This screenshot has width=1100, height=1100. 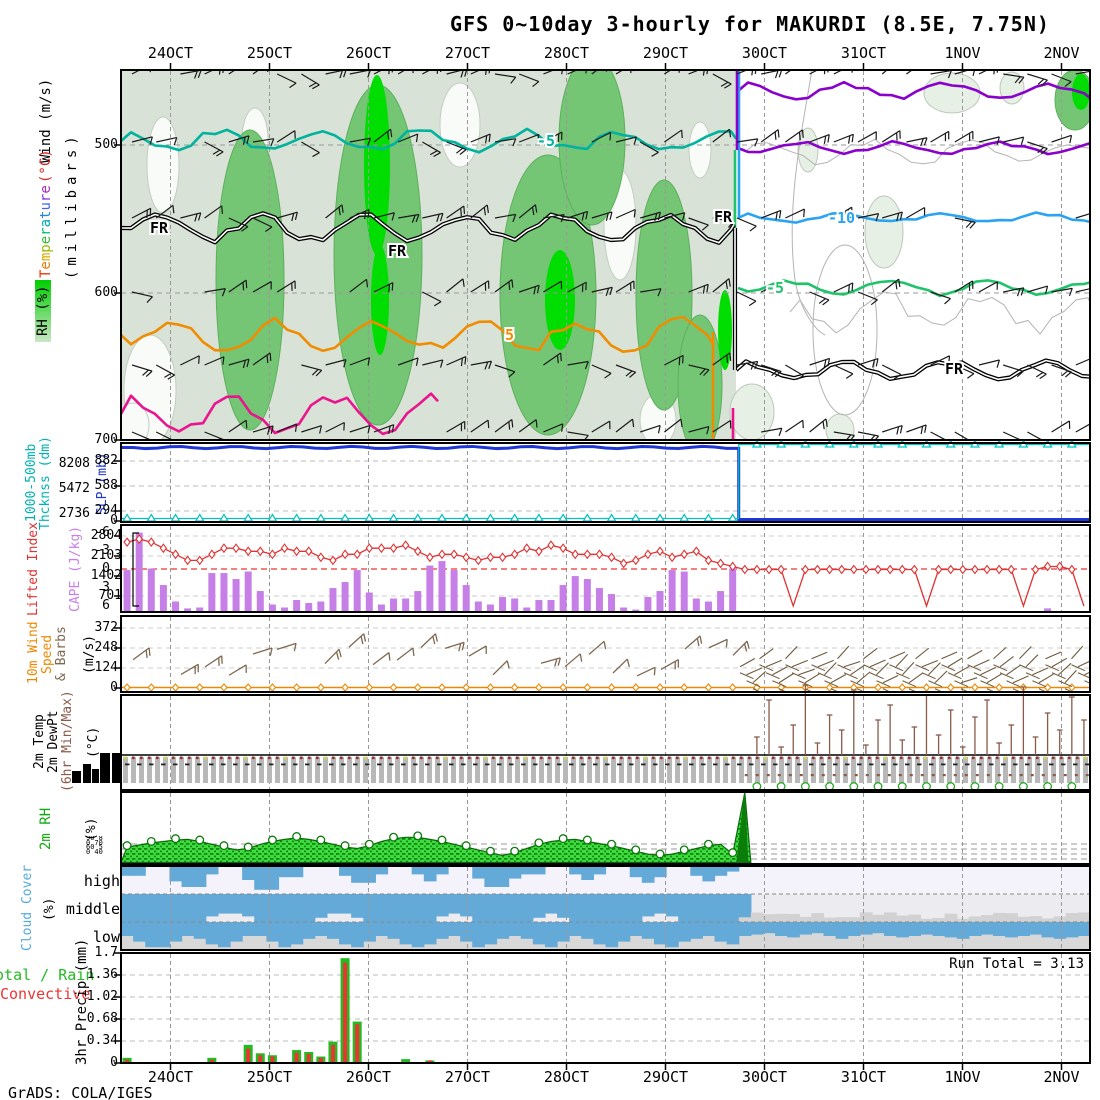 I want to click on temperature-axis-label: Temperature, so click(x=46, y=231).